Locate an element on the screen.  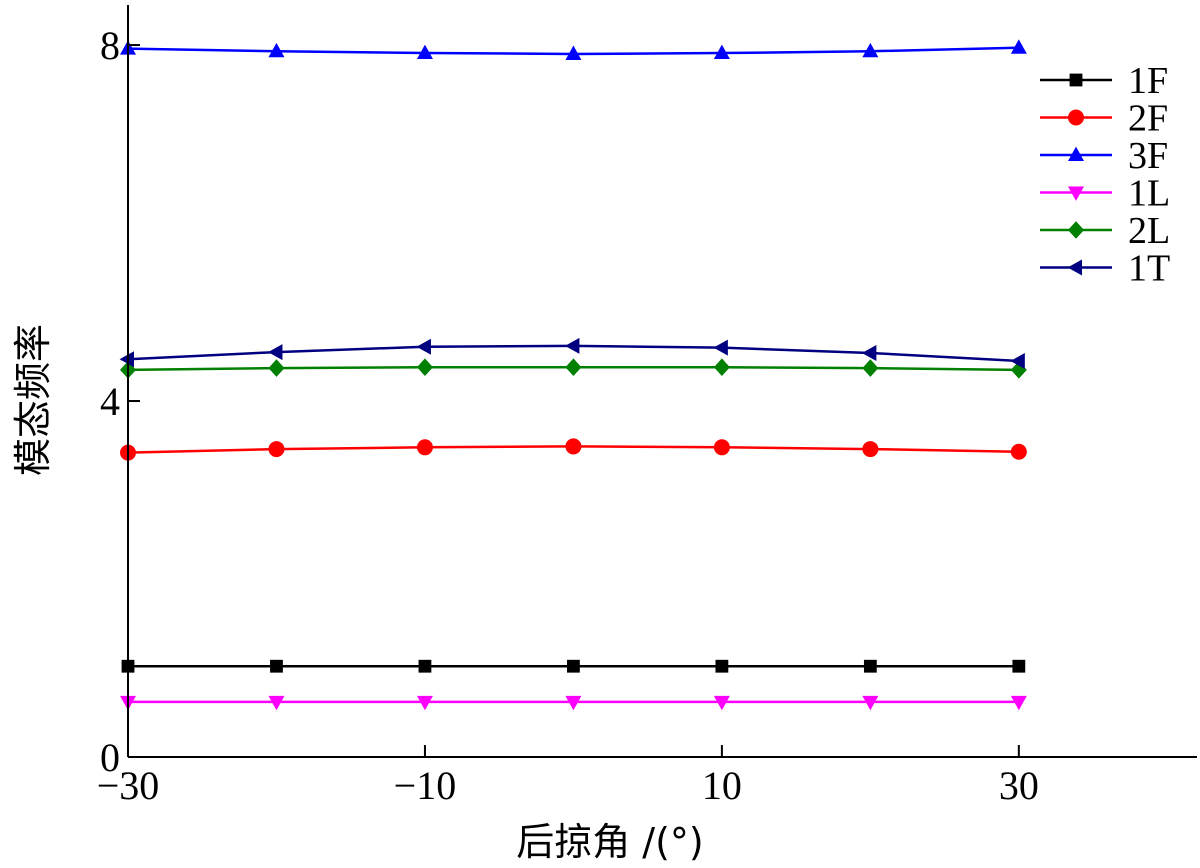
point-2L--10 is located at coordinates (424, 367).